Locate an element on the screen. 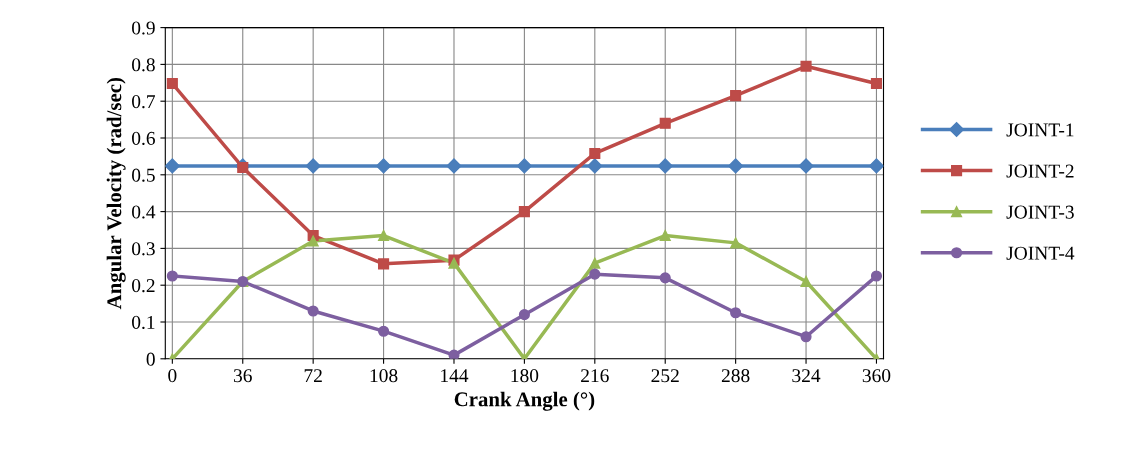 The image size is (1140, 460). legend-label: JOINT-4 is located at coordinates (1040, 253).